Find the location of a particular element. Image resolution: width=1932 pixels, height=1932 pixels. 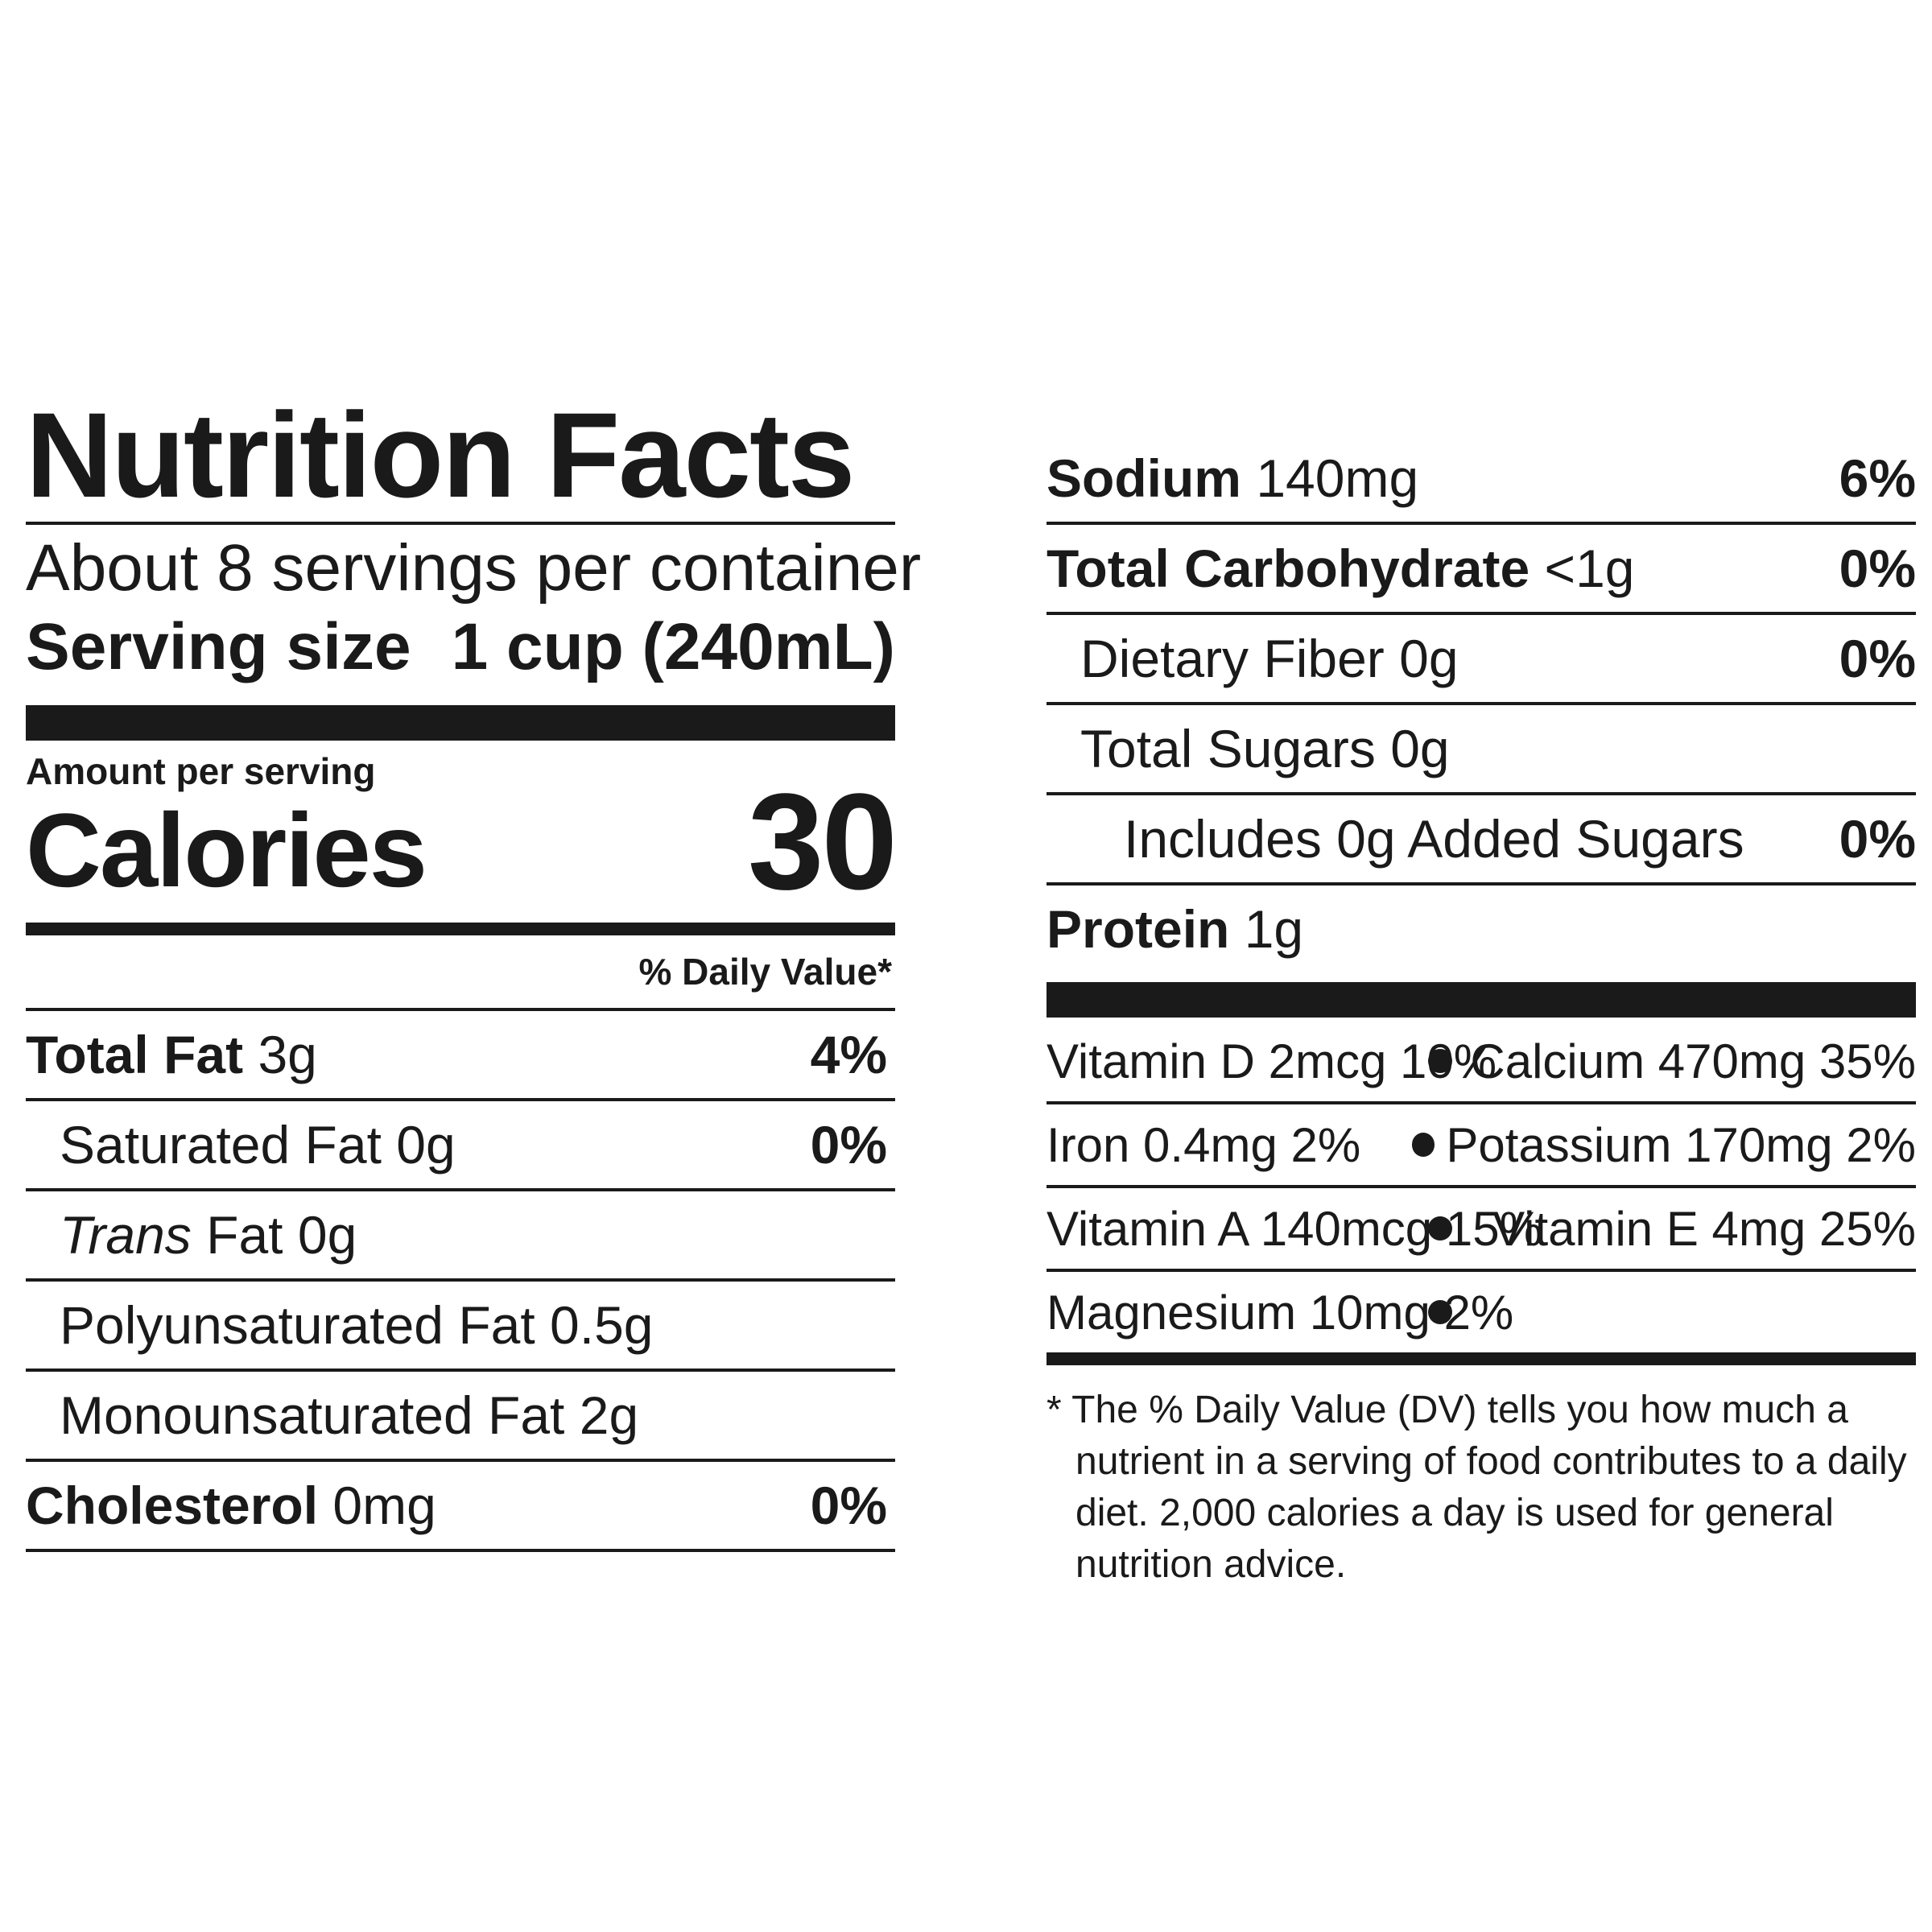

serving-size-row: Serving size 1 cup (240mL) is located at coordinates (460, 656).